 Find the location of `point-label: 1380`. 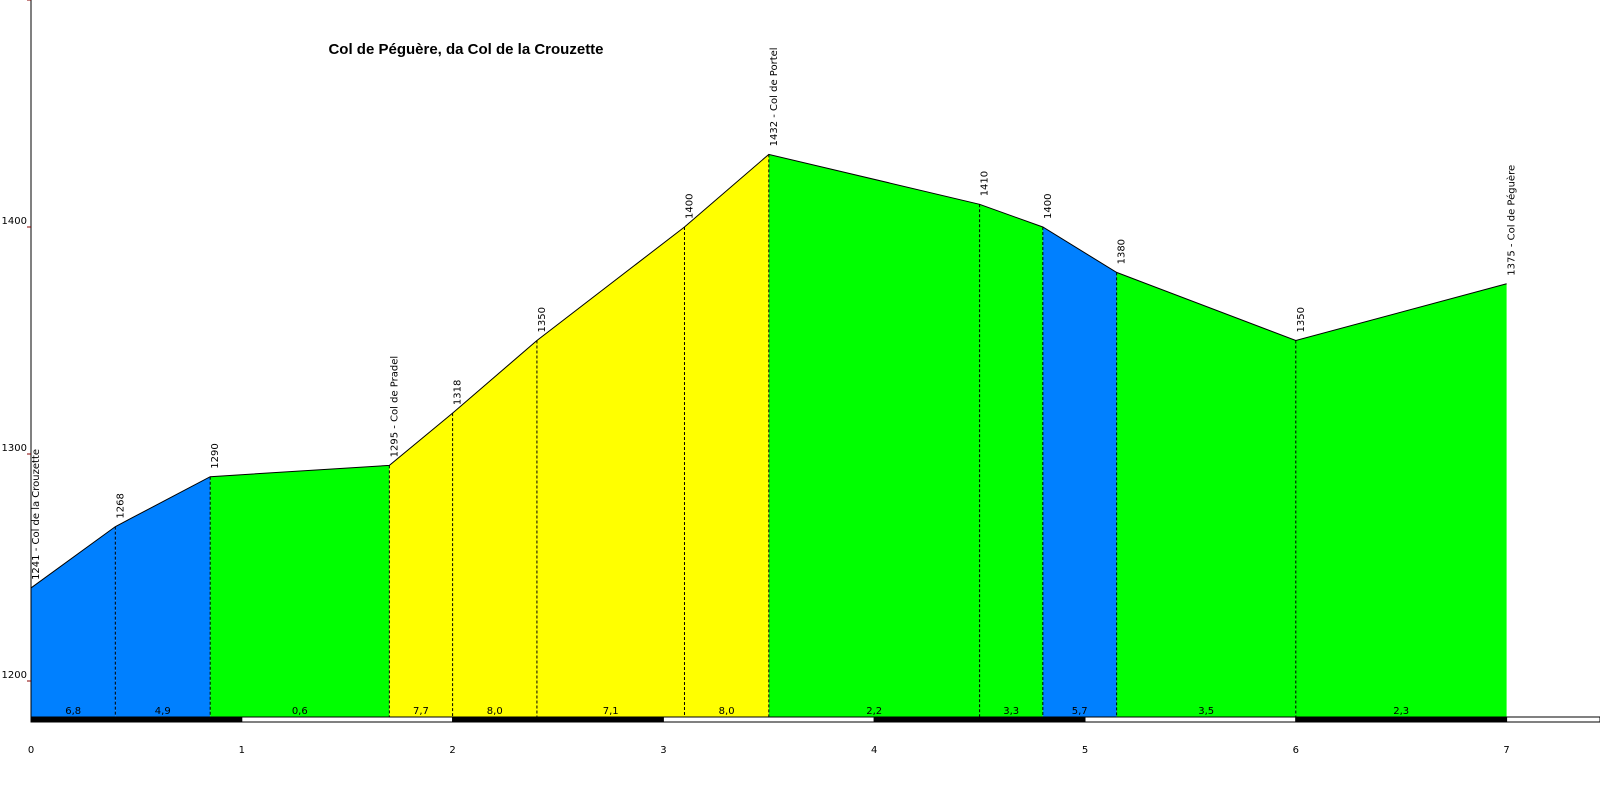

point-label: 1380 is located at coordinates (1122, 251).